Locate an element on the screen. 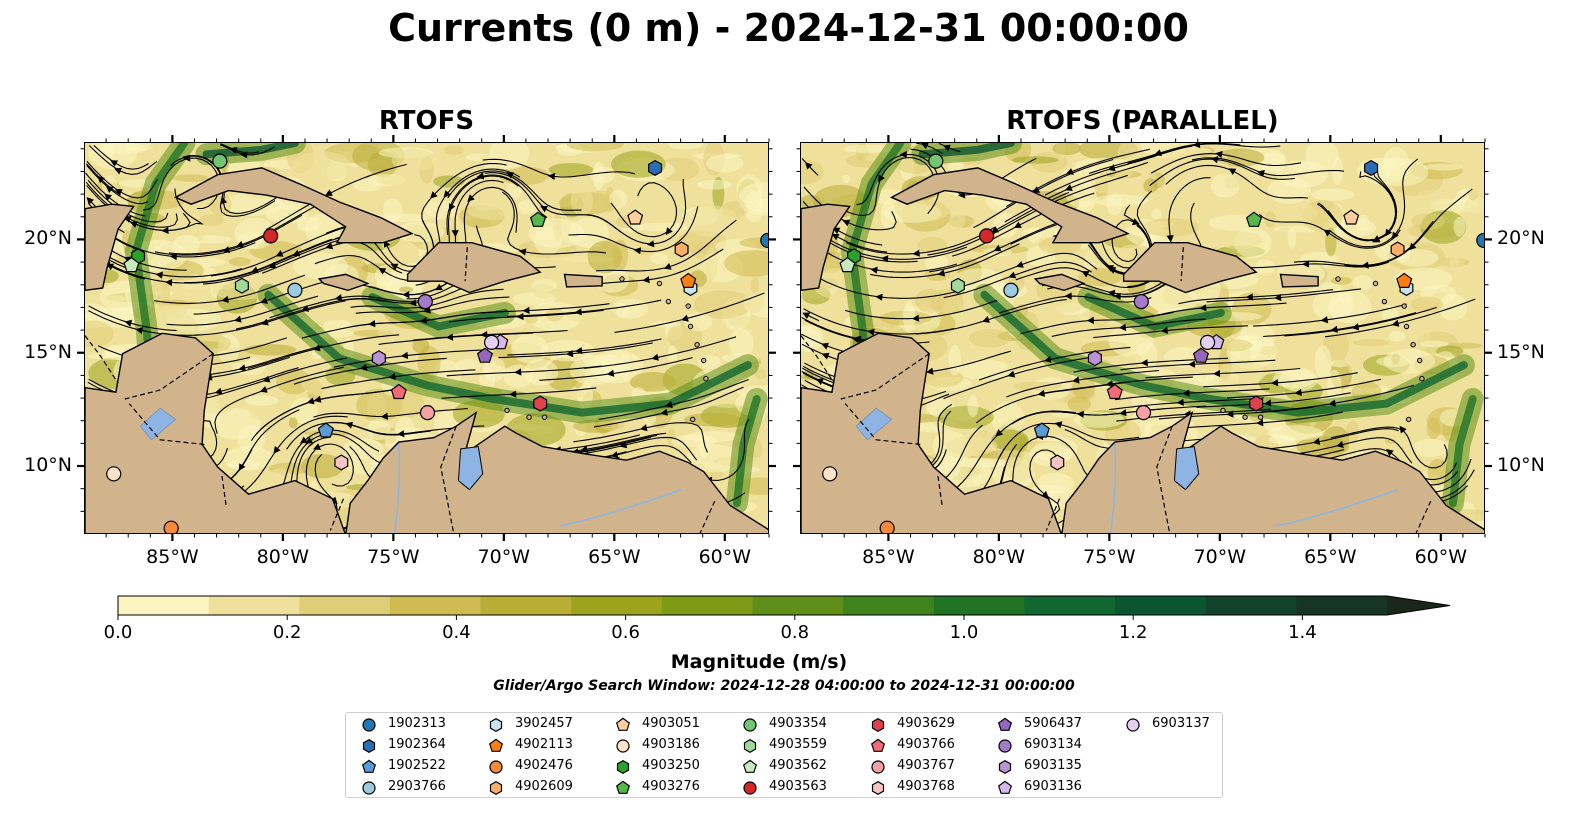 This screenshot has height=827, width=1577. platform-4903768-marker is located at coordinates (341, 462).